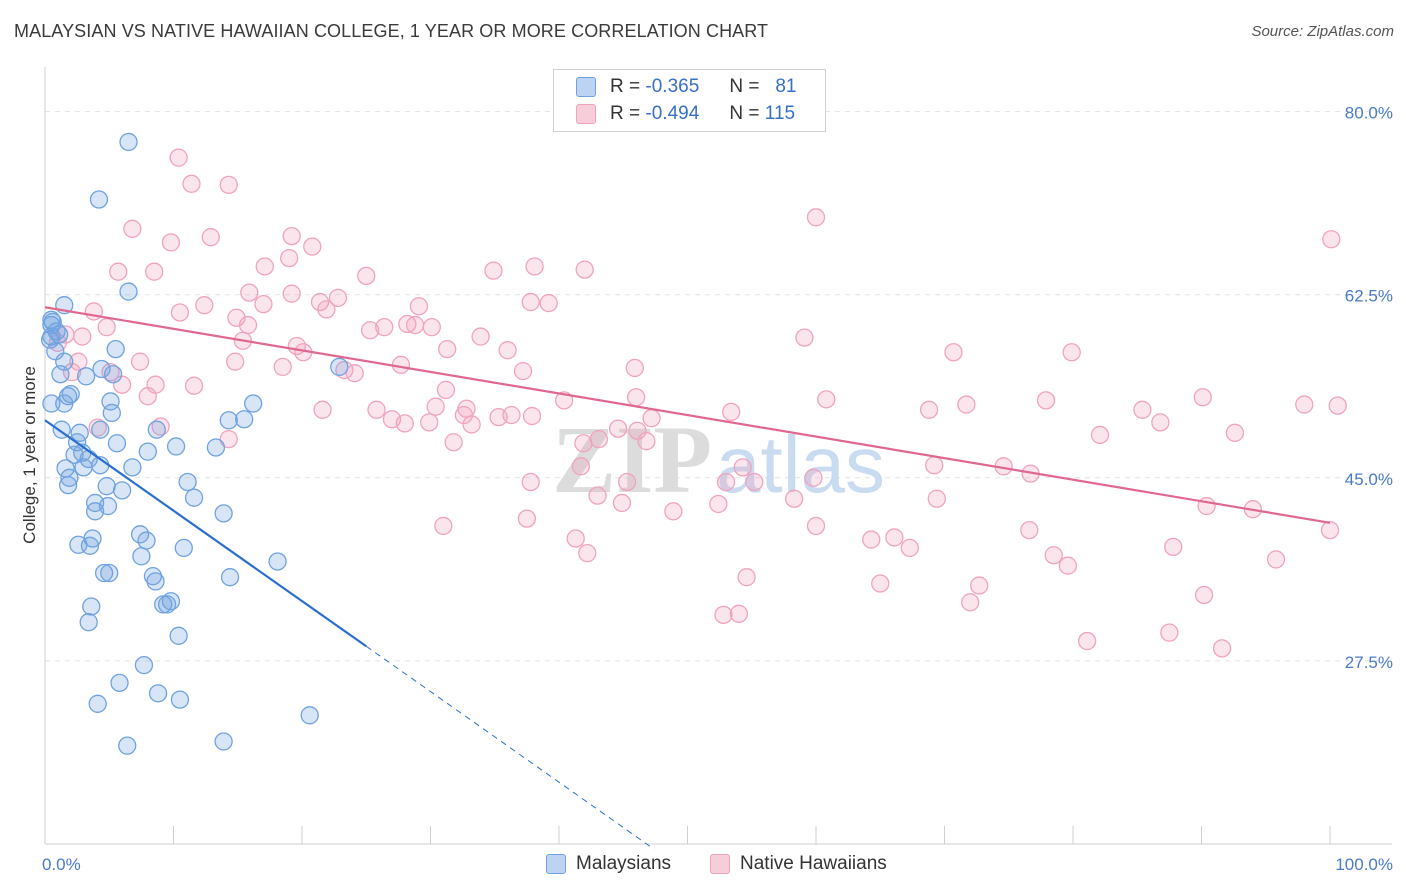  I want to click on x-tick-label: 100.0%, so click(1364, 864).